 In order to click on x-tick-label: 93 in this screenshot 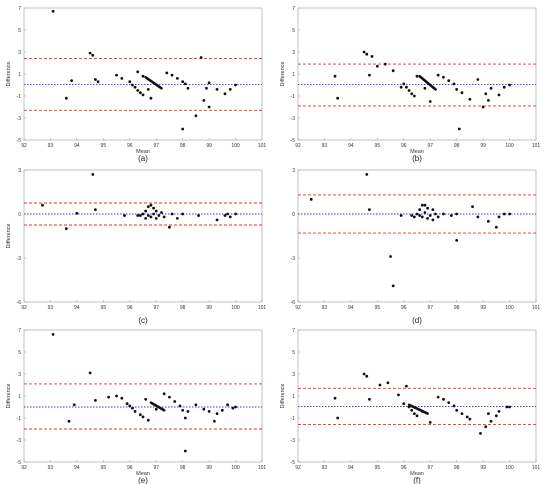, I will do `click(51, 308)`.